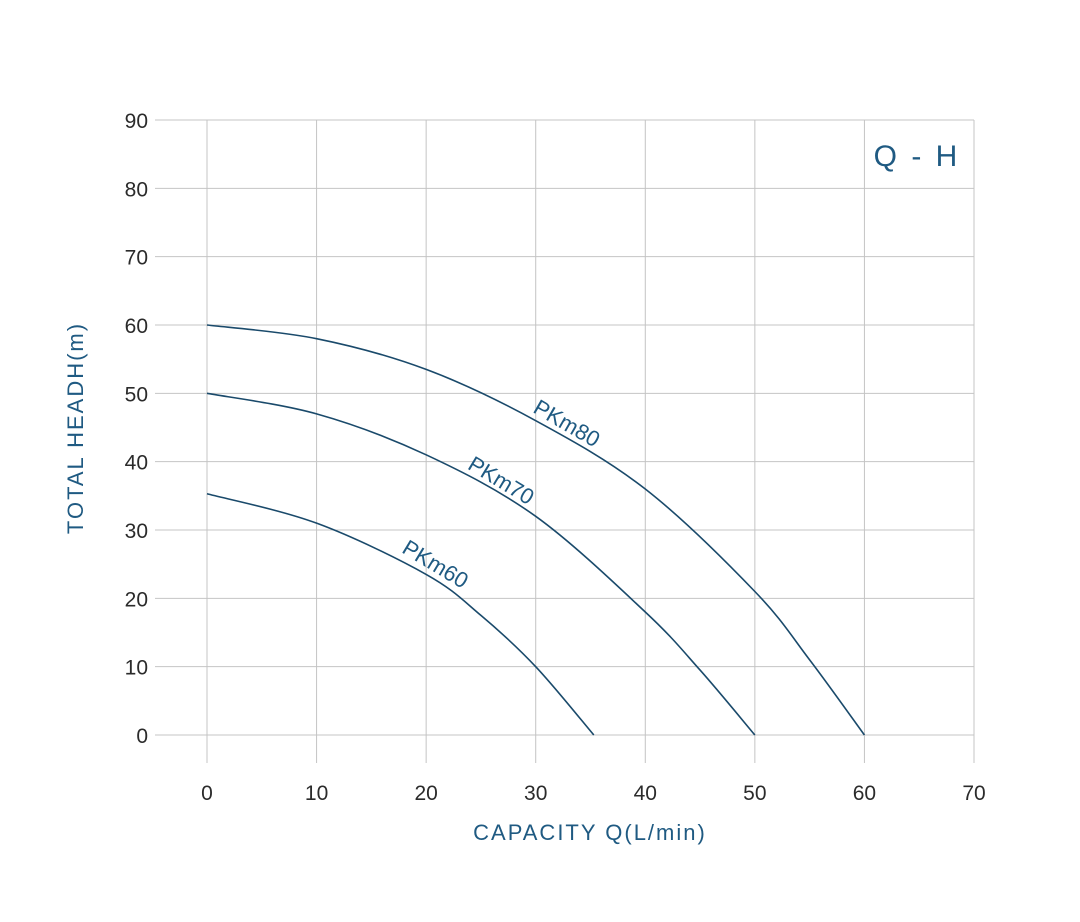 Image resolution: width=1080 pixels, height=922 pixels. What do you see at coordinates (136, 599) in the screenshot?
I see `y-tick-label: 20` at bounding box center [136, 599].